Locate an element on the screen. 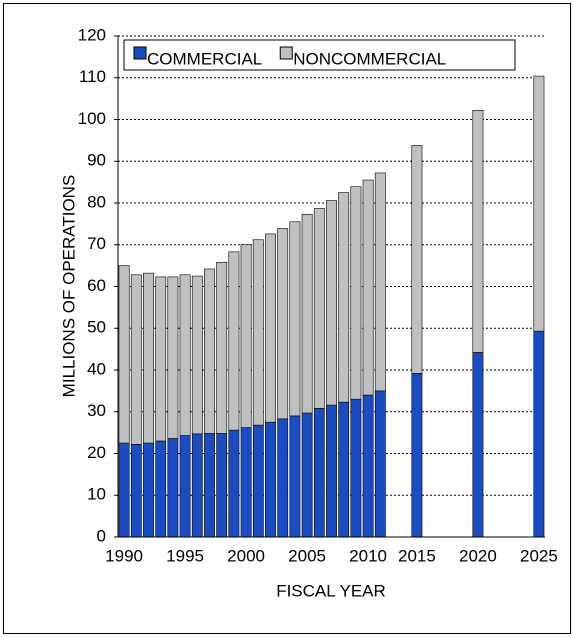 The image size is (574, 638). y-tick-label: 80 is located at coordinates (96, 201).